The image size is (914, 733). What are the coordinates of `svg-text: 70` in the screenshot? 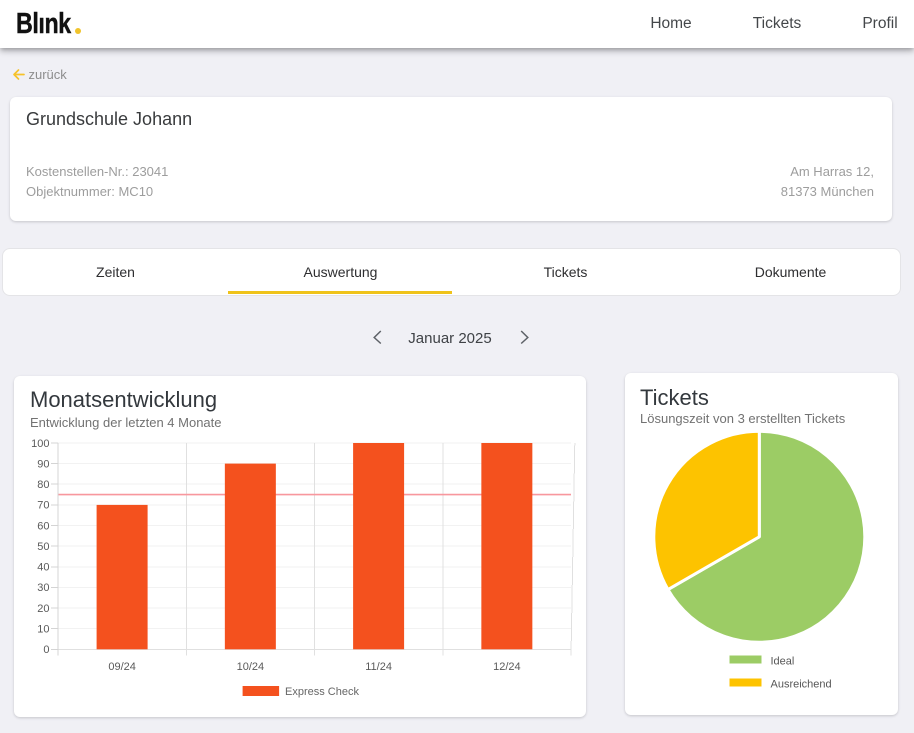 It's located at (43, 506).